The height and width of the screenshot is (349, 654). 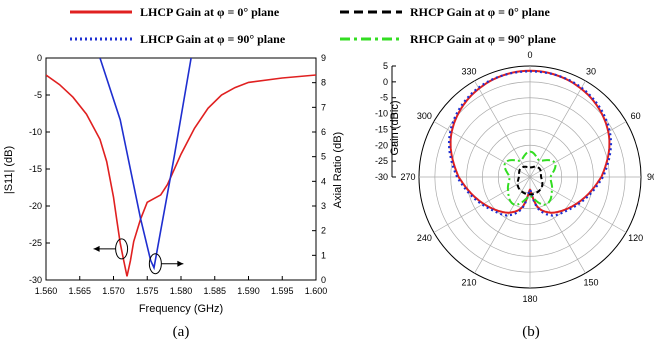 I want to click on polar-series-lhcp90, so click(x=530, y=143).